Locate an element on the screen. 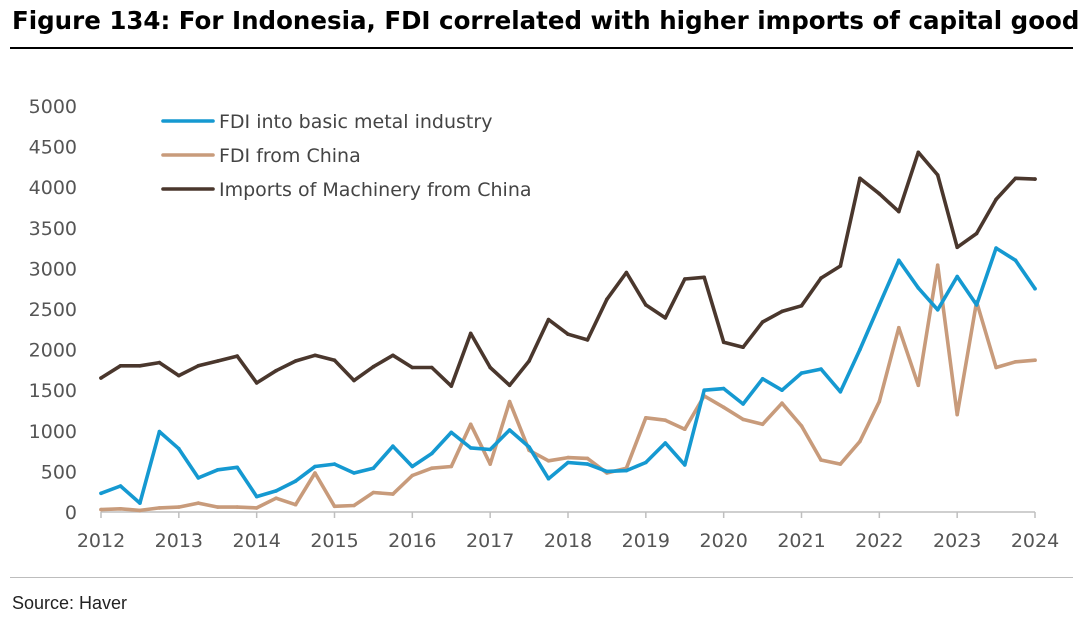 This screenshot has width=1080, height=628. x-tick-label: 2017 is located at coordinates (490, 541).